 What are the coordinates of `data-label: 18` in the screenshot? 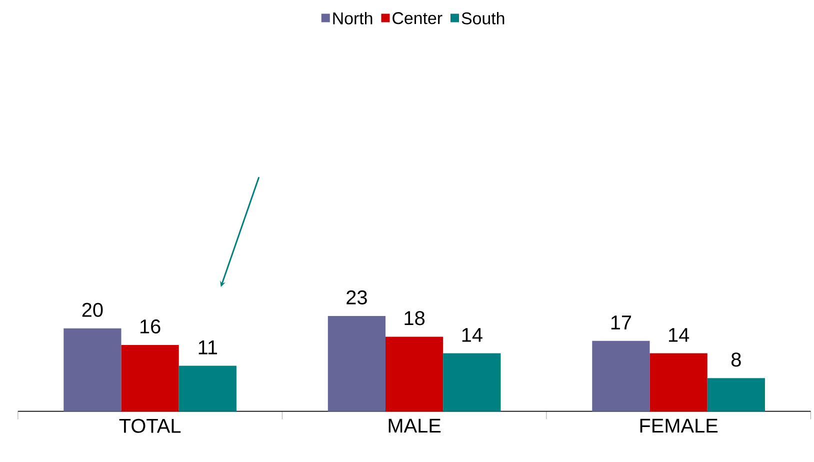 It's located at (414, 318).